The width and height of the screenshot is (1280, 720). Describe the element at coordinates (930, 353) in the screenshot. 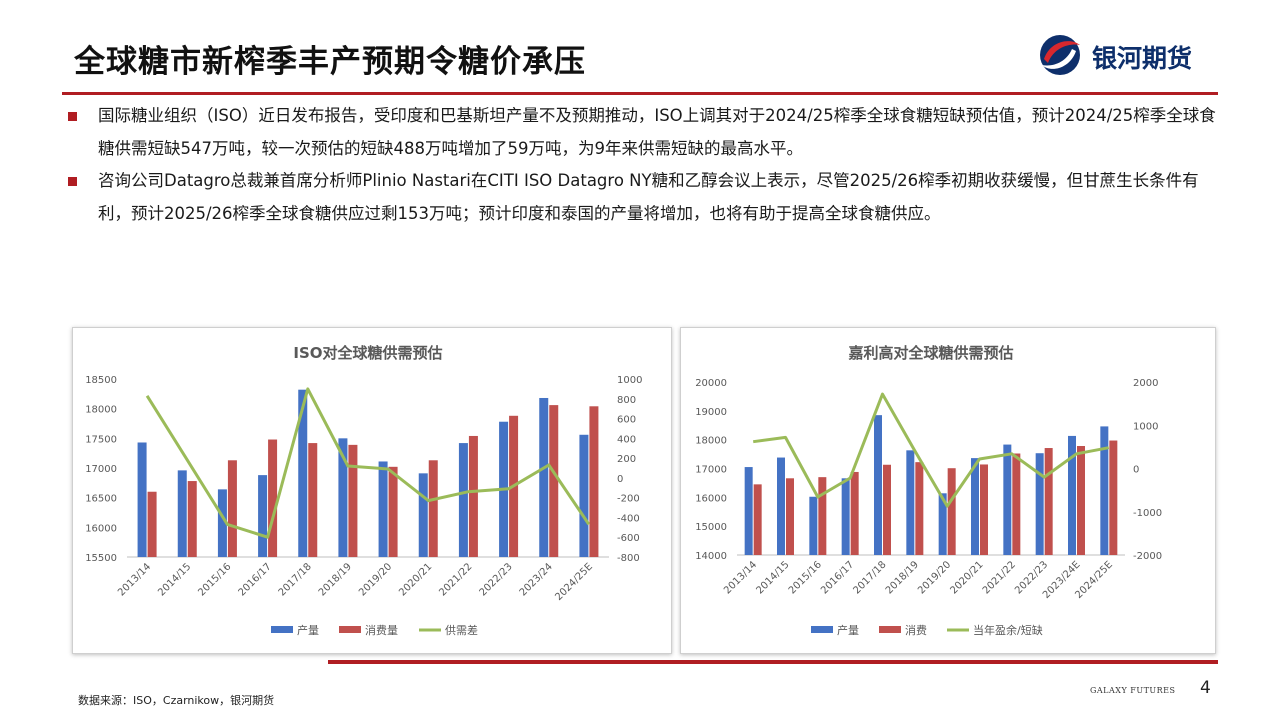

I see `chart-title: 嘉利高对全球糖供需预估` at that location.